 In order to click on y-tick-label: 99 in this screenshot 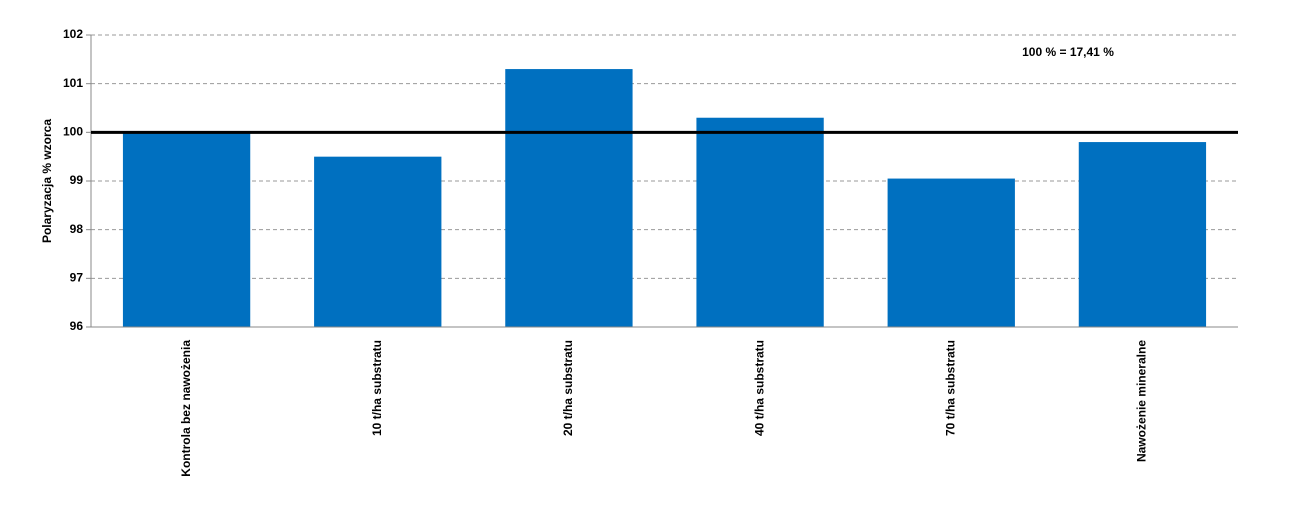, I will do `click(77, 180)`.